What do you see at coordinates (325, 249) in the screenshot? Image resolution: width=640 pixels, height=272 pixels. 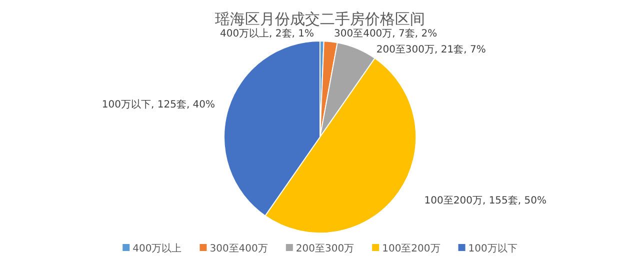 I see `legend-label: 200至300万` at bounding box center [325, 249].